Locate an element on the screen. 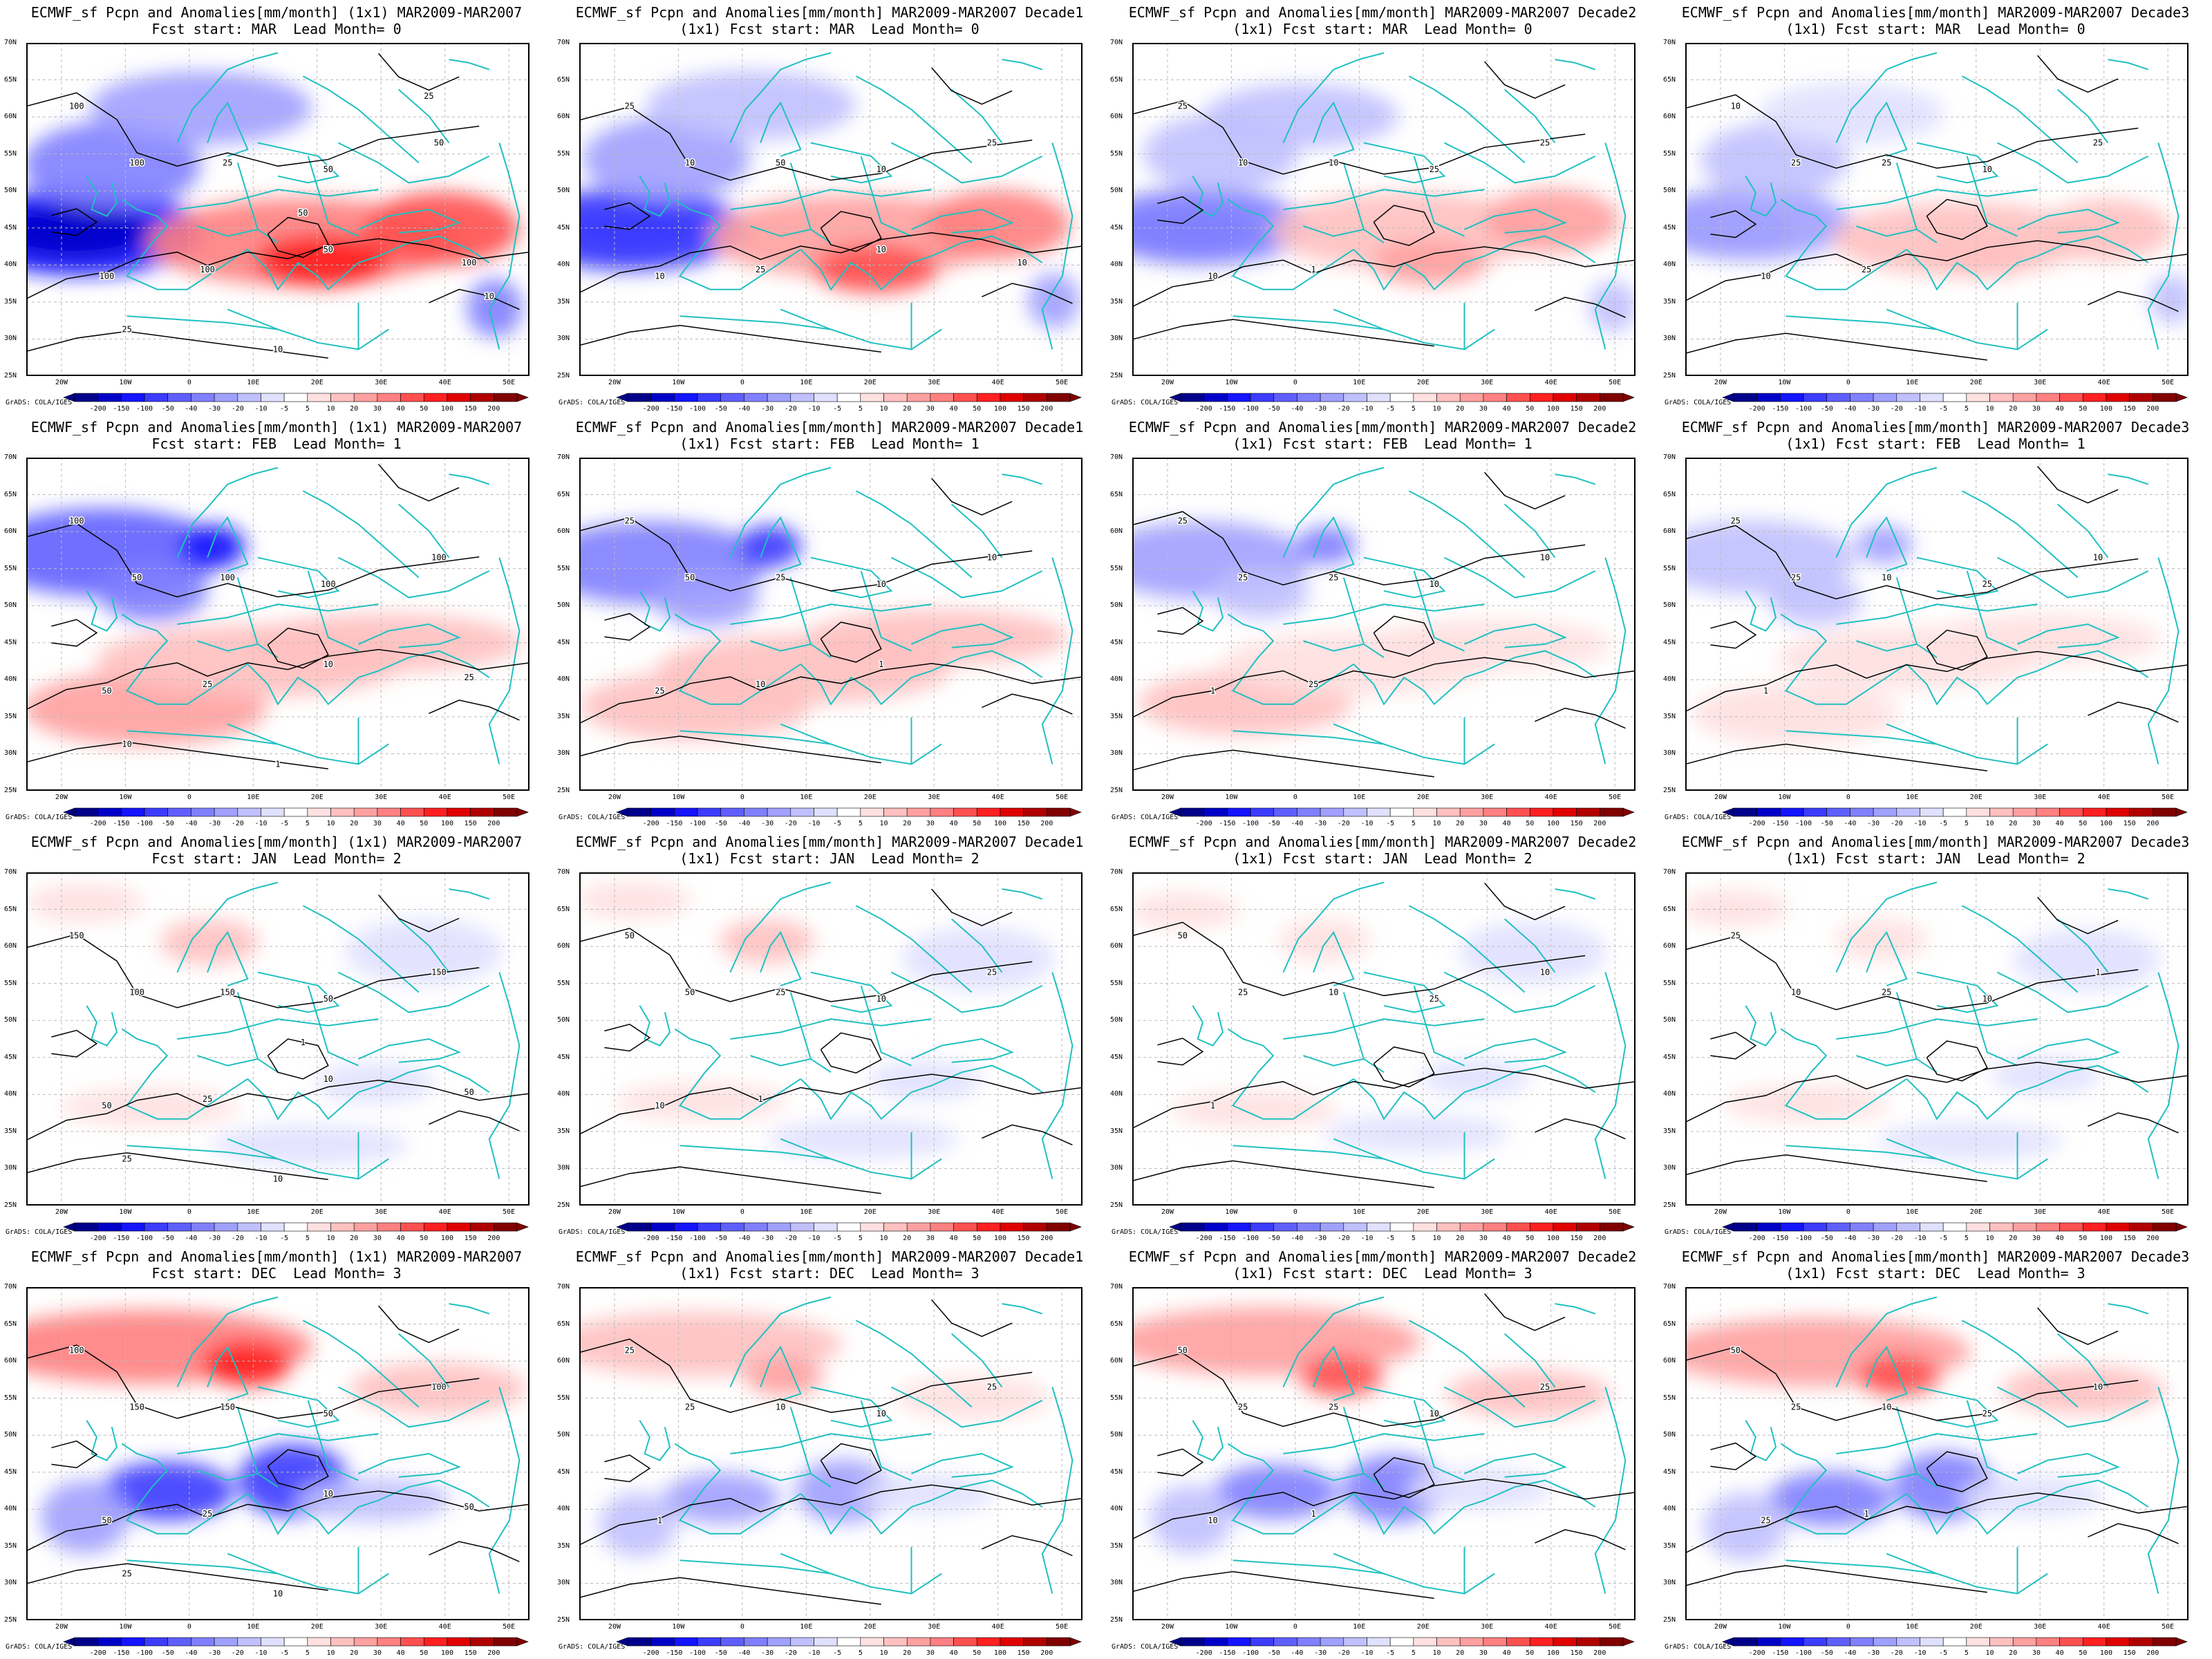 Image resolution: width=2212 pixels, height=1659 pixels. colorbar-label: 5 is located at coordinates (1967, 824).